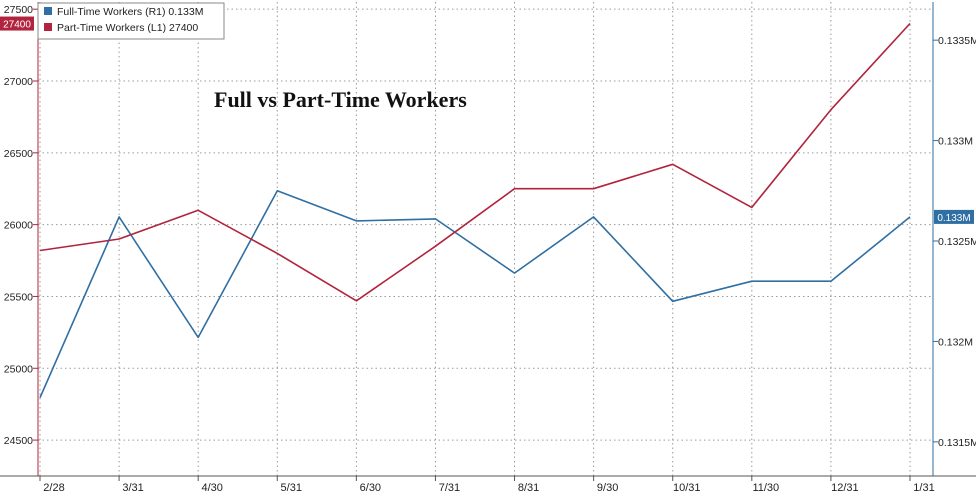 Image resolution: width=976 pixels, height=503 pixels. I want to click on right-tick-label: 0.133M, so click(955, 142).